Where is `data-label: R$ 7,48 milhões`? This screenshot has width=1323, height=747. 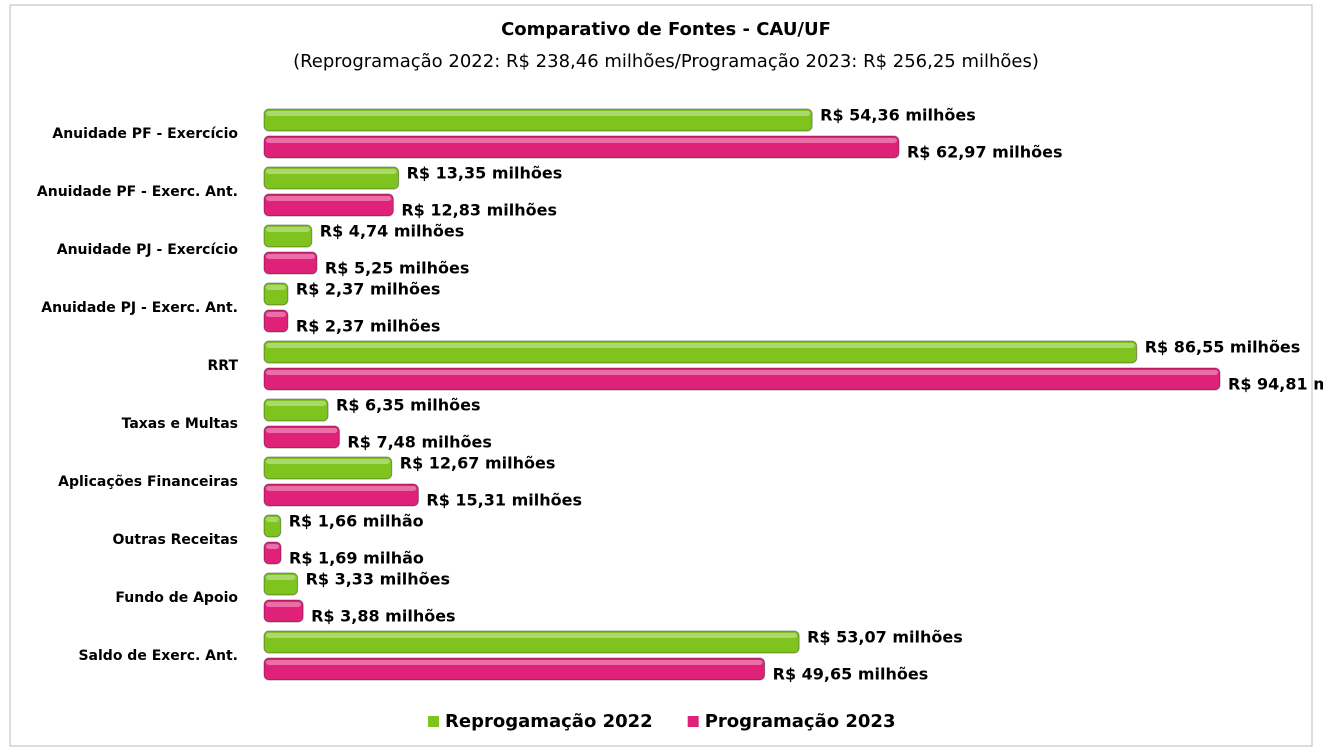
data-label: R$ 7,48 milhões is located at coordinates (419, 442).